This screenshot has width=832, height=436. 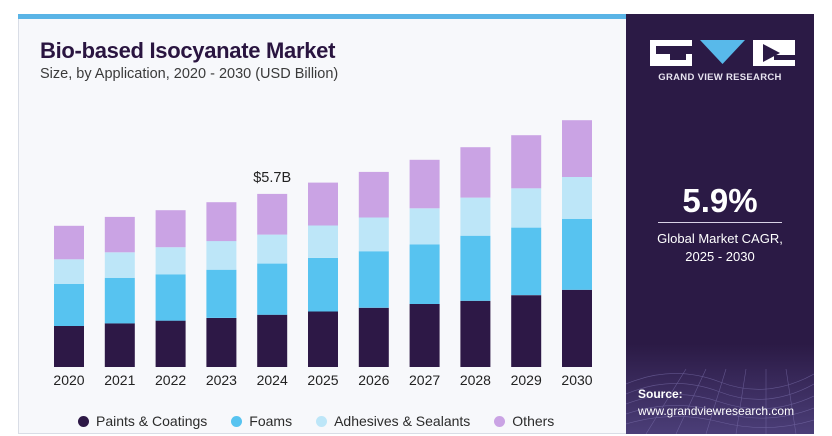 What do you see at coordinates (720, 248) in the screenshot?
I see `cagr-label: Global Market CAGR, 2025 - 2030` at bounding box center [720, 248].